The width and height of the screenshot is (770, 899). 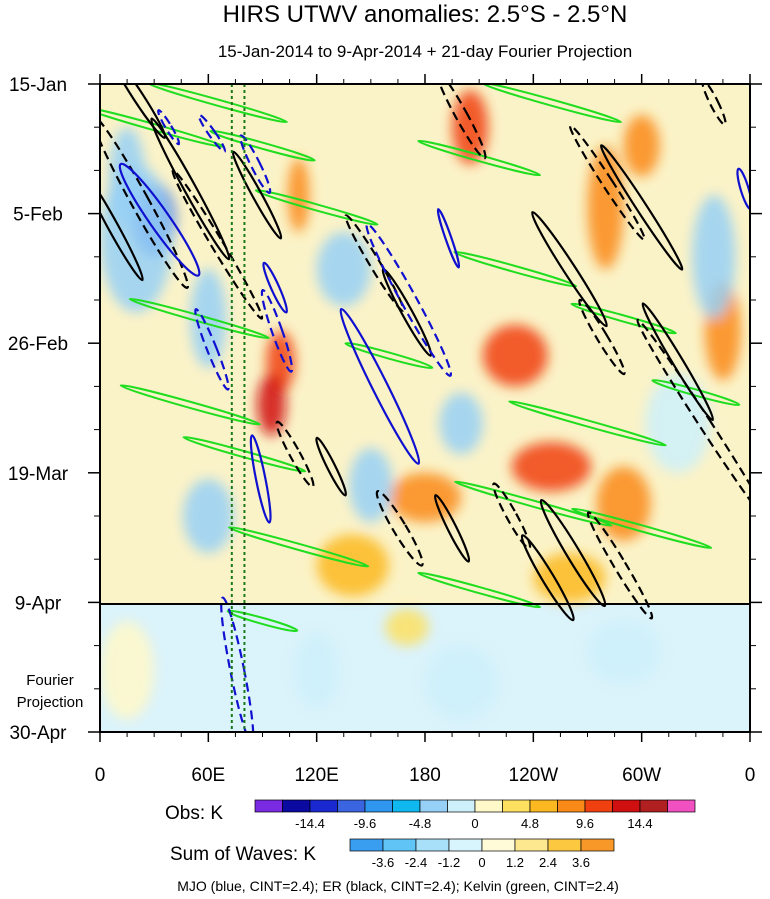 I want to click on obs-colorbar: Obs: K -14.4 -9.6 -4.8 0 4.8 9.6 14.4, so click(x=430, y=815).